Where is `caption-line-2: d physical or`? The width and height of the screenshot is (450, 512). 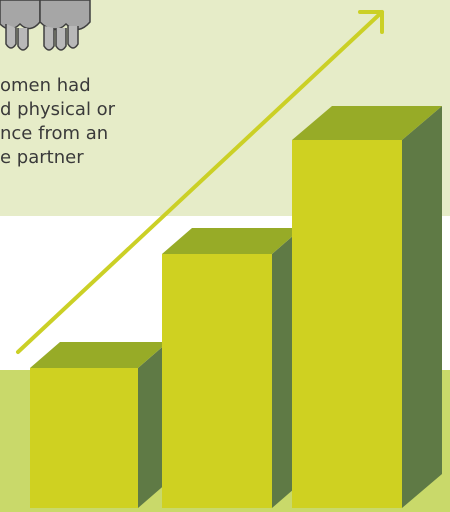
caption-line-2: d physical or is located at coordinates (58, 109).